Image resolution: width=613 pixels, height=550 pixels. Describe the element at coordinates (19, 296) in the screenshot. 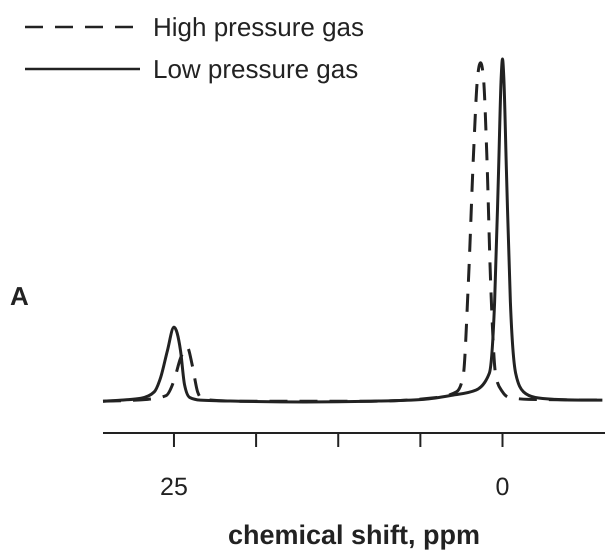

I see `text: A` at that location.